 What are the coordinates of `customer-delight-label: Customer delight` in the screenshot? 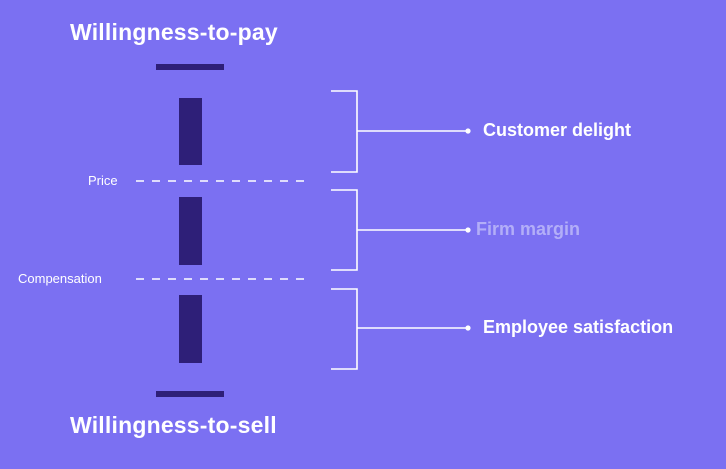 It's located at (557, 130).